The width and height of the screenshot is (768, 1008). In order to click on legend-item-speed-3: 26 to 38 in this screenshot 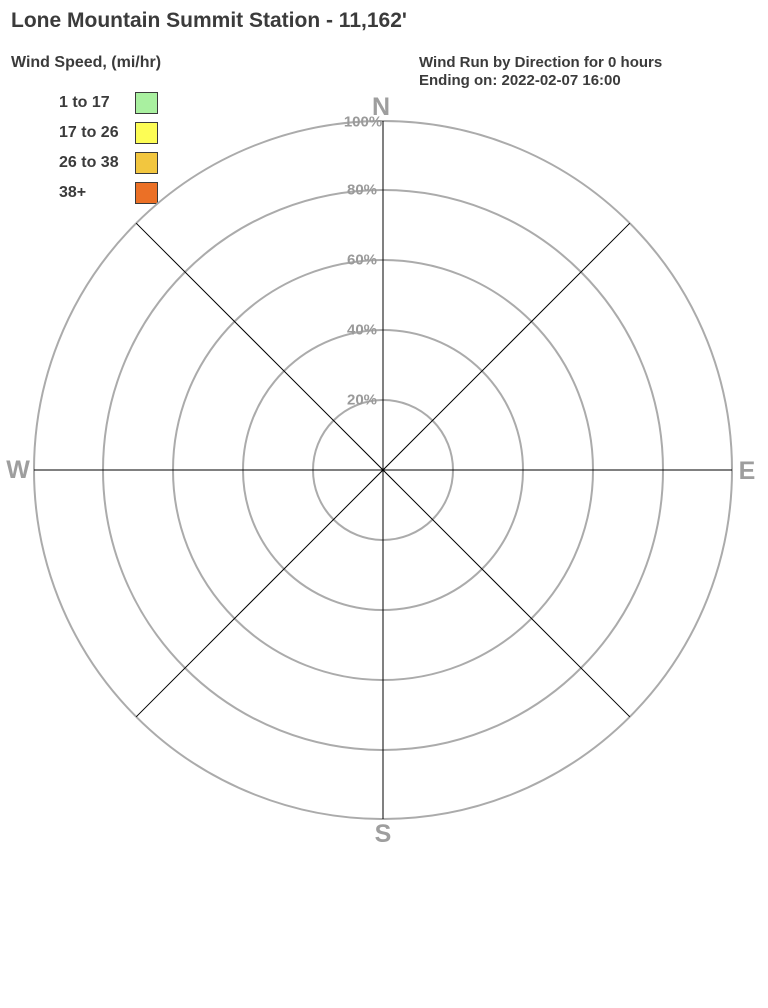, I will do `click(100, 163)`.